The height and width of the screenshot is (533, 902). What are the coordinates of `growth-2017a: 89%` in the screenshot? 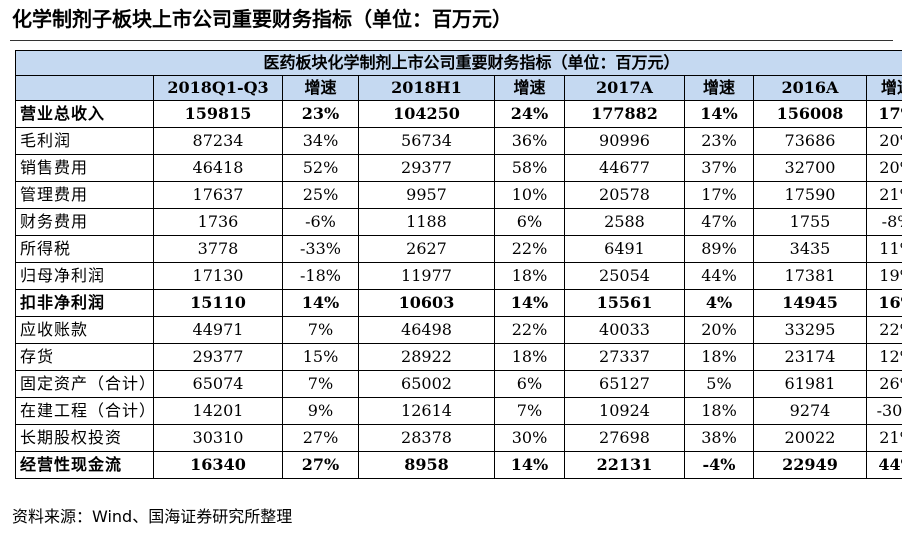 It's located at (719, 249).